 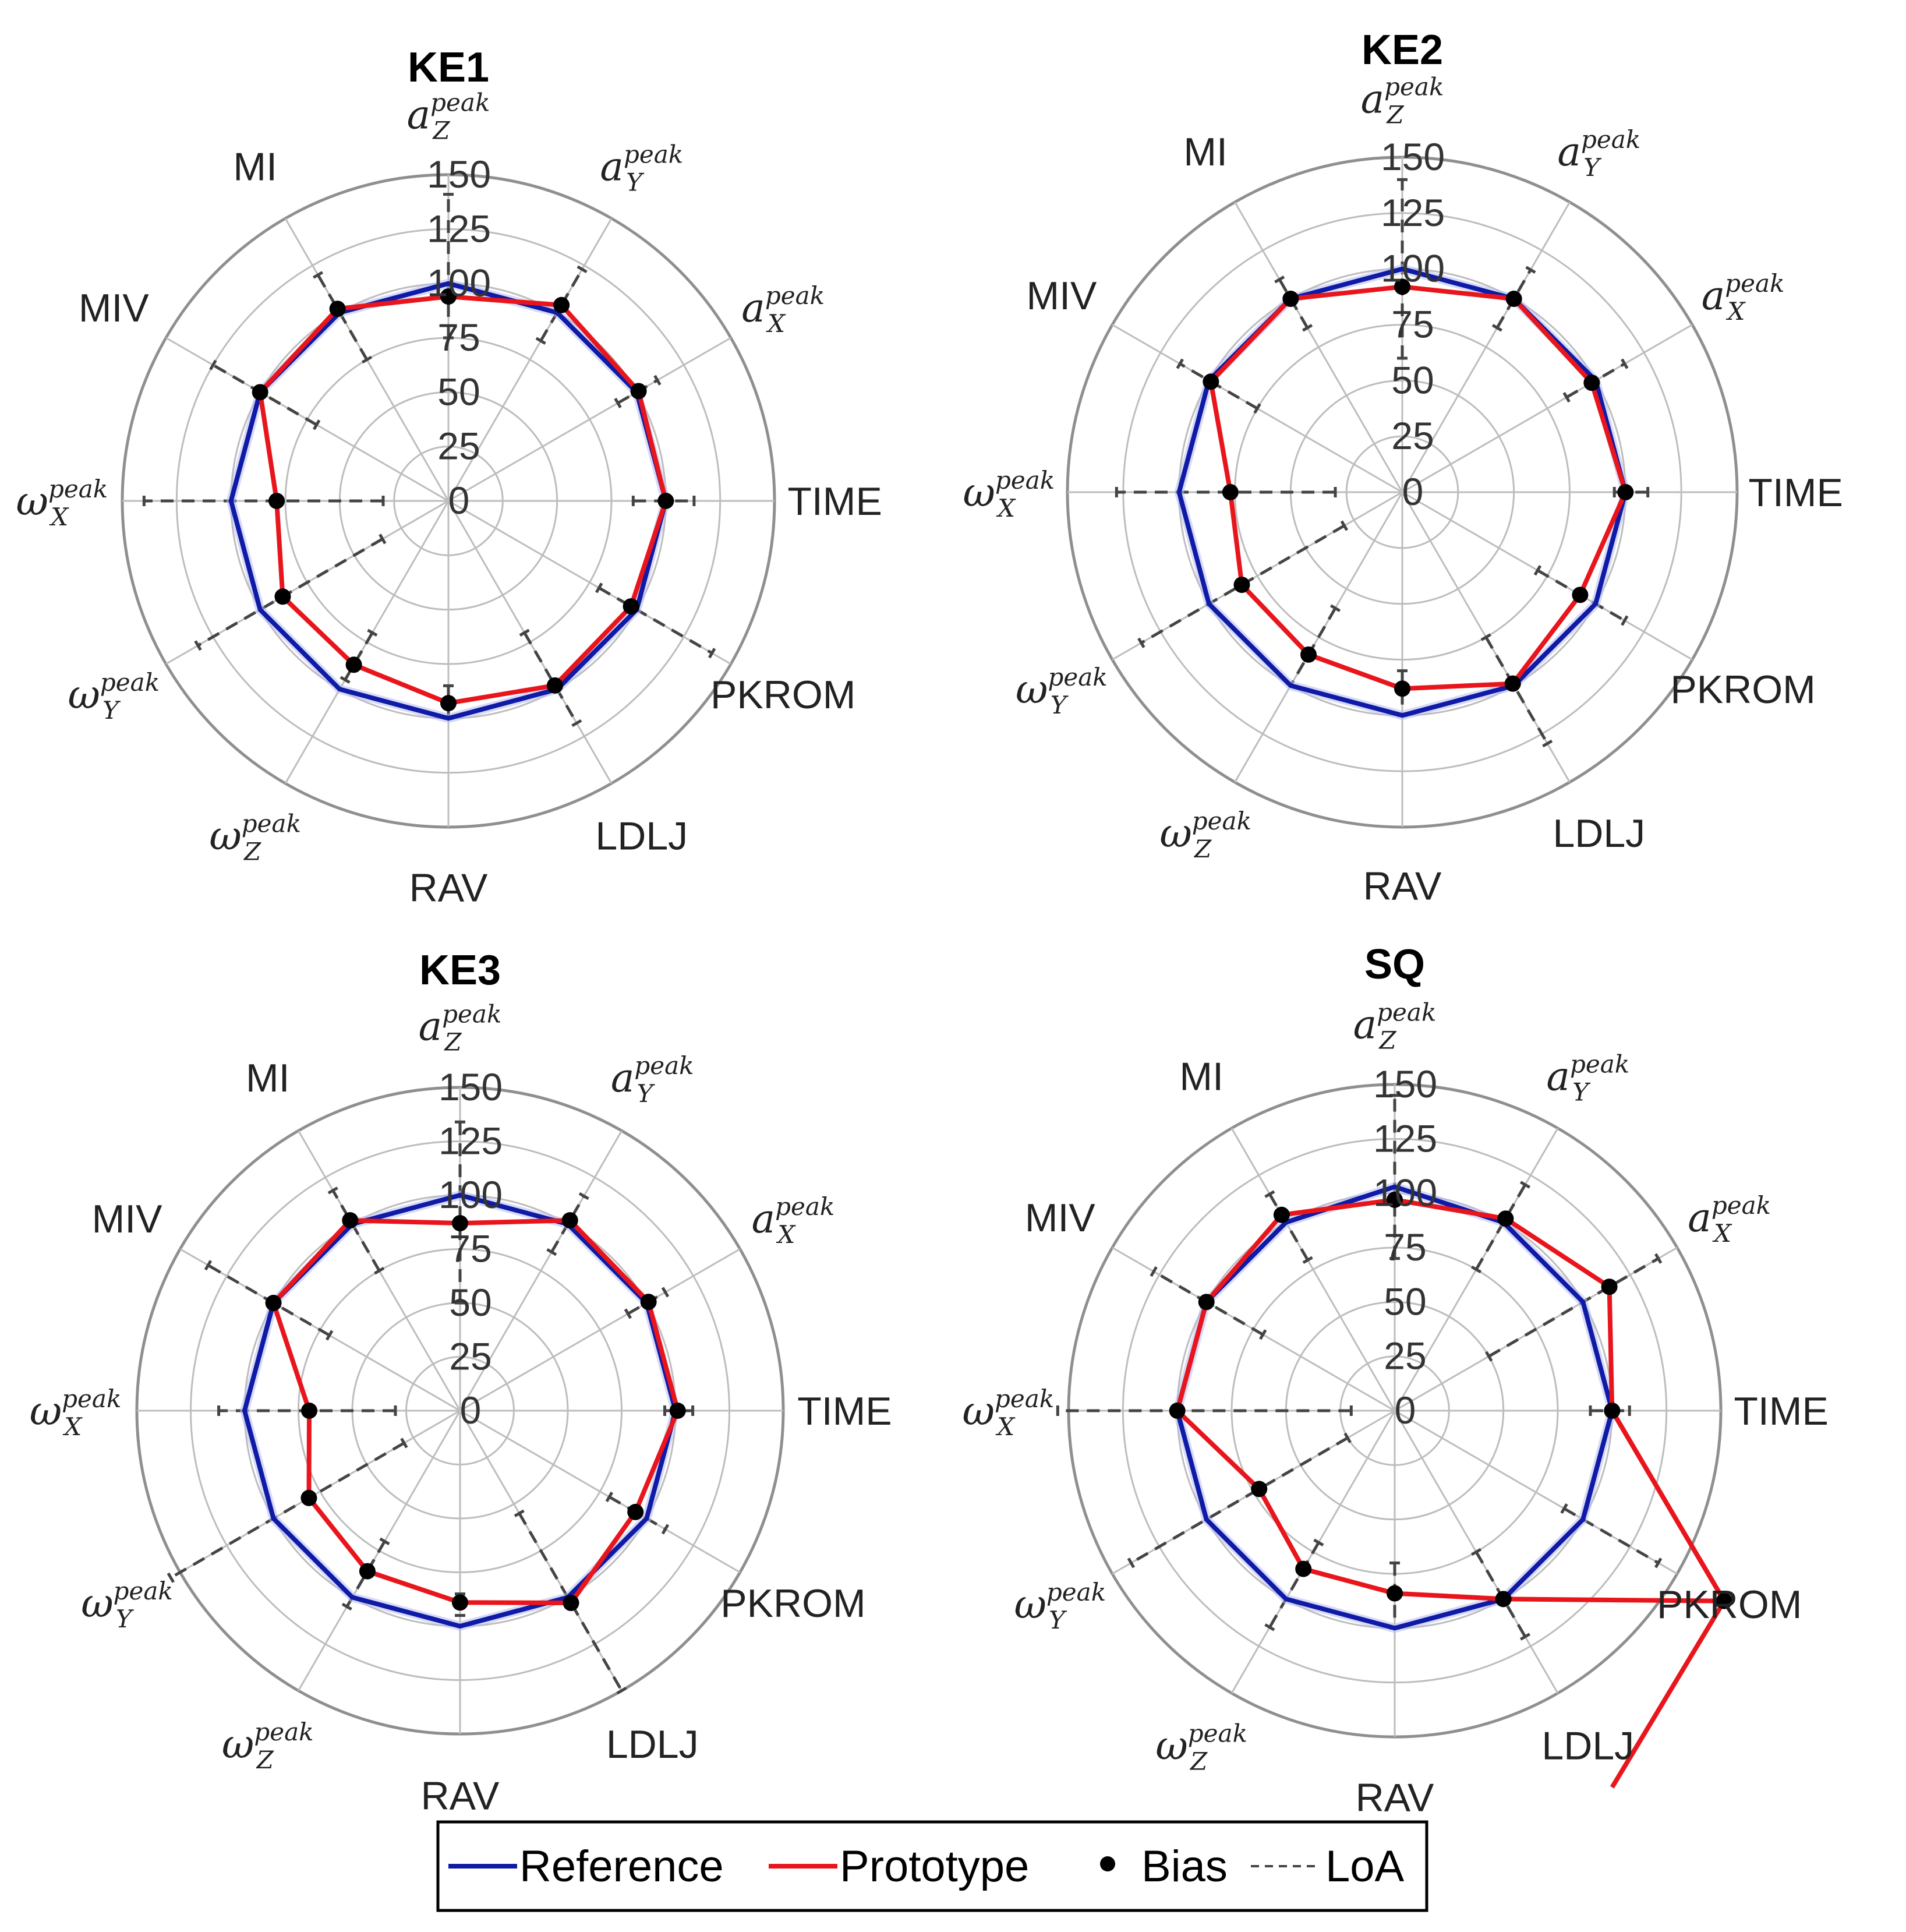 What do you see at coordinates (1743, 297) in the screenshot?
I see `axis-label-a-x-peak: apeak X` at bounding box center [1743, 297].